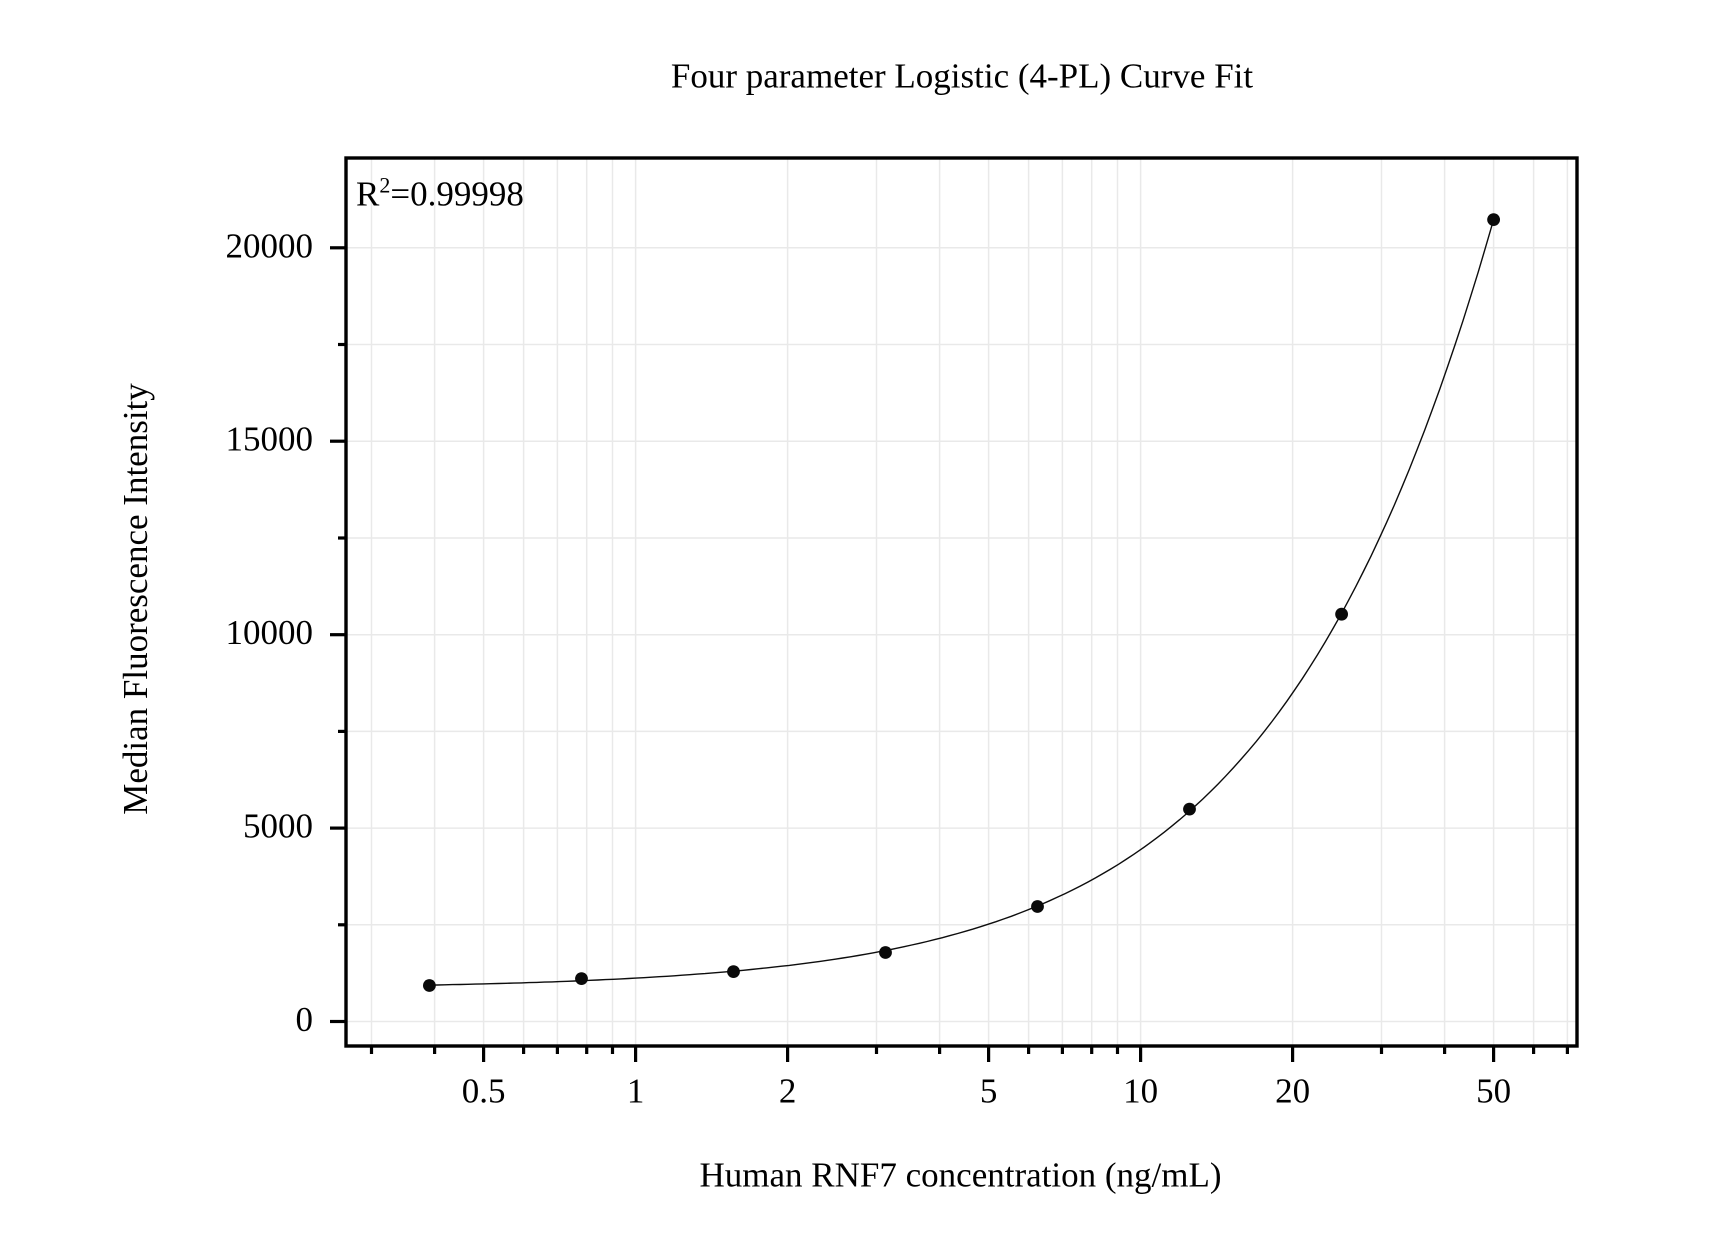  What do you see at coordinates (1292, 1091) in the screenshot?
I see `svg-text: 20` at bounding box center [1292, 1091].